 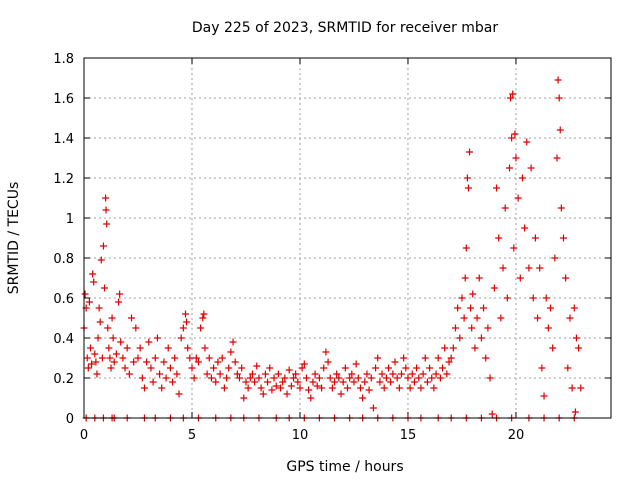 What do you see at coordinates (63, 59) in the screenshot?
I see `y-tick-label: 1.8` at bounding box center [63, 59].